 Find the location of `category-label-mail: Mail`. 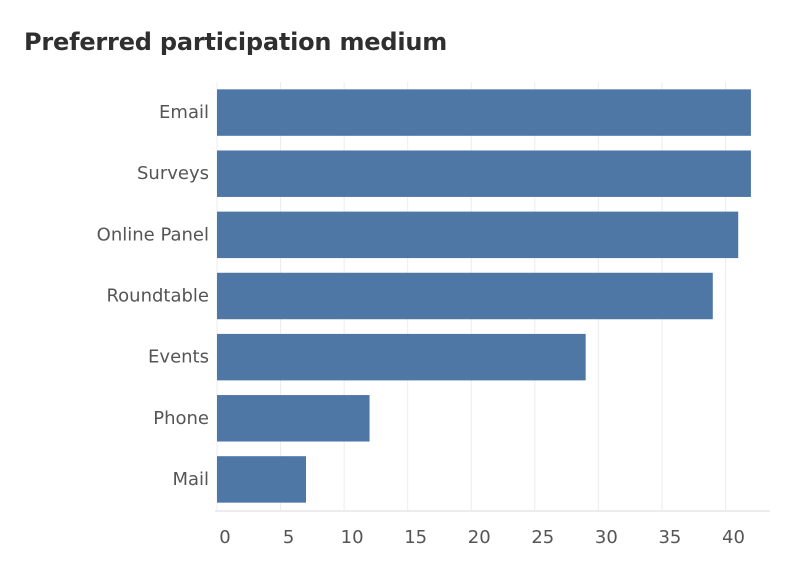

category-label-mail: Mail is located at coordinates (190, 479).